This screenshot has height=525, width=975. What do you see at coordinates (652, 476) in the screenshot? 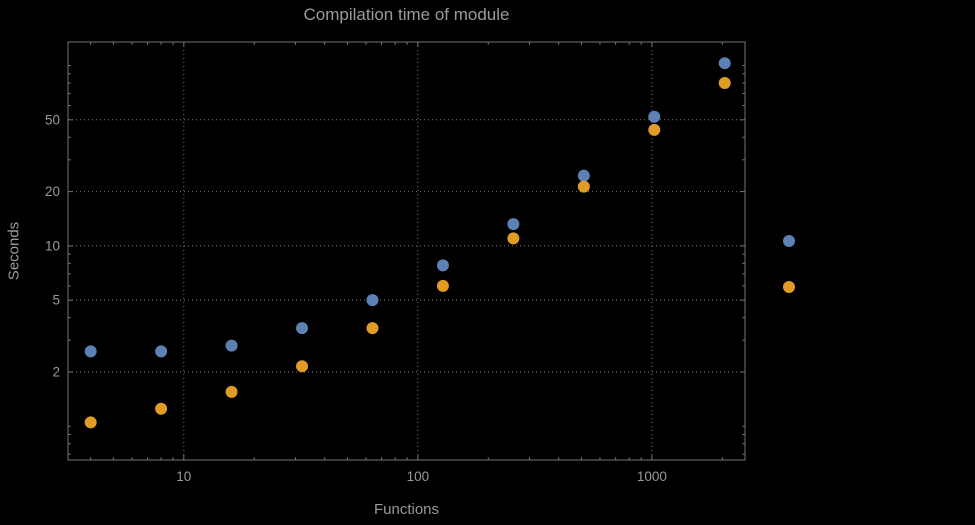
I see `x-tick-label: 1000` at bounding box center [652, 476].